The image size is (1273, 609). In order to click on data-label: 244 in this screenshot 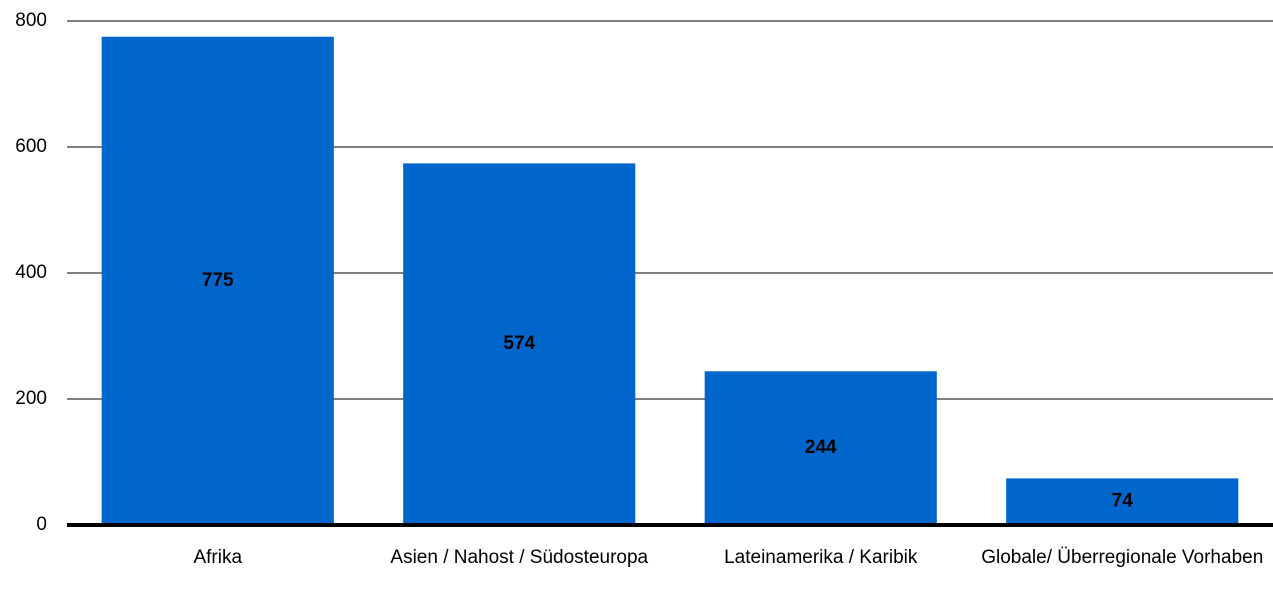, I will do `click(821, 447)`.